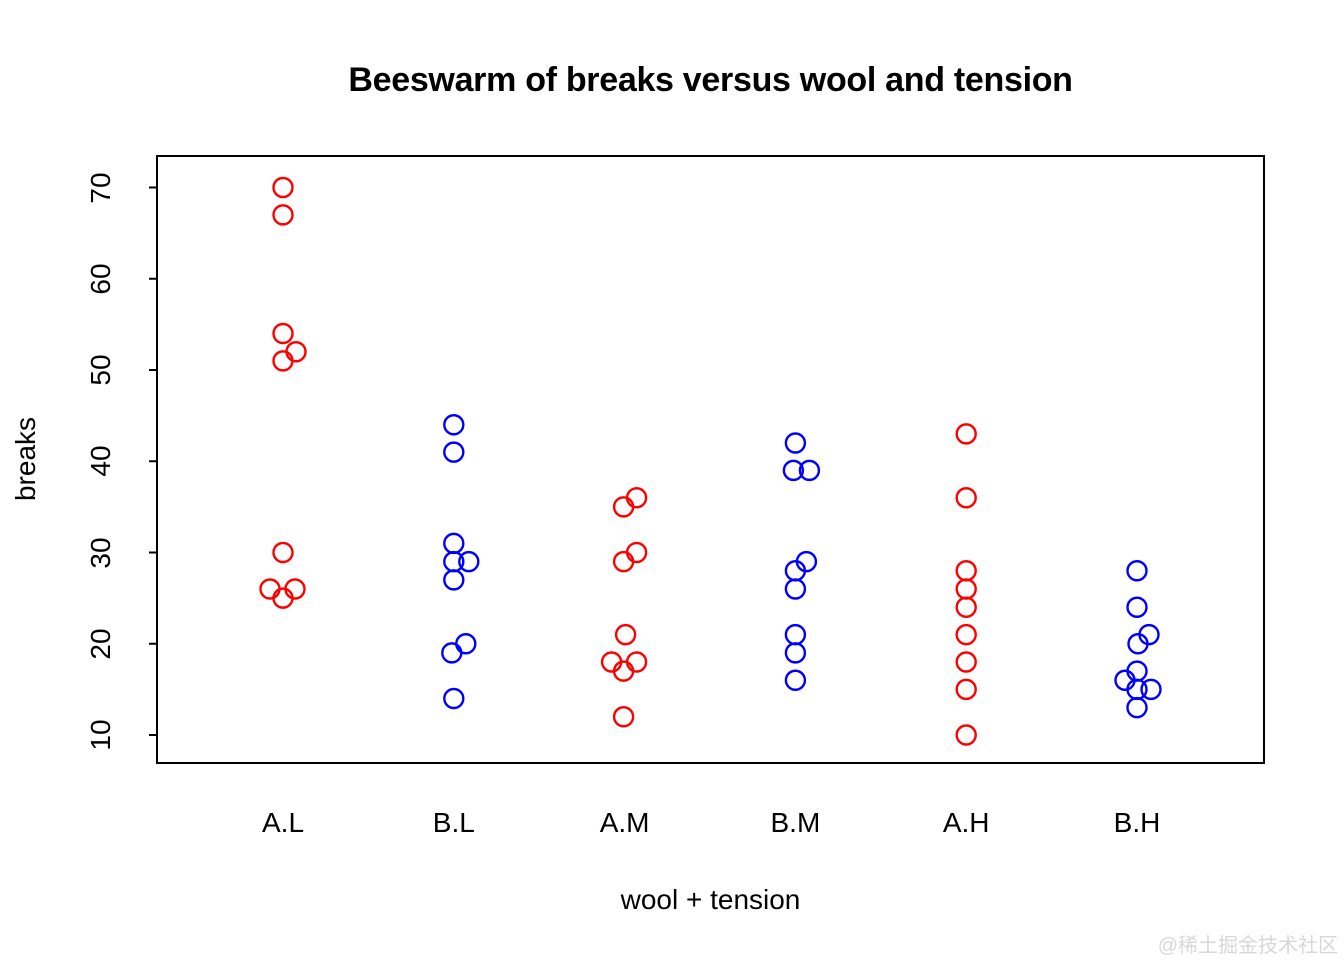  Describe the element at coordinates (966, 589) in the screenshot. I see `data-point-A.H-26` at that location.